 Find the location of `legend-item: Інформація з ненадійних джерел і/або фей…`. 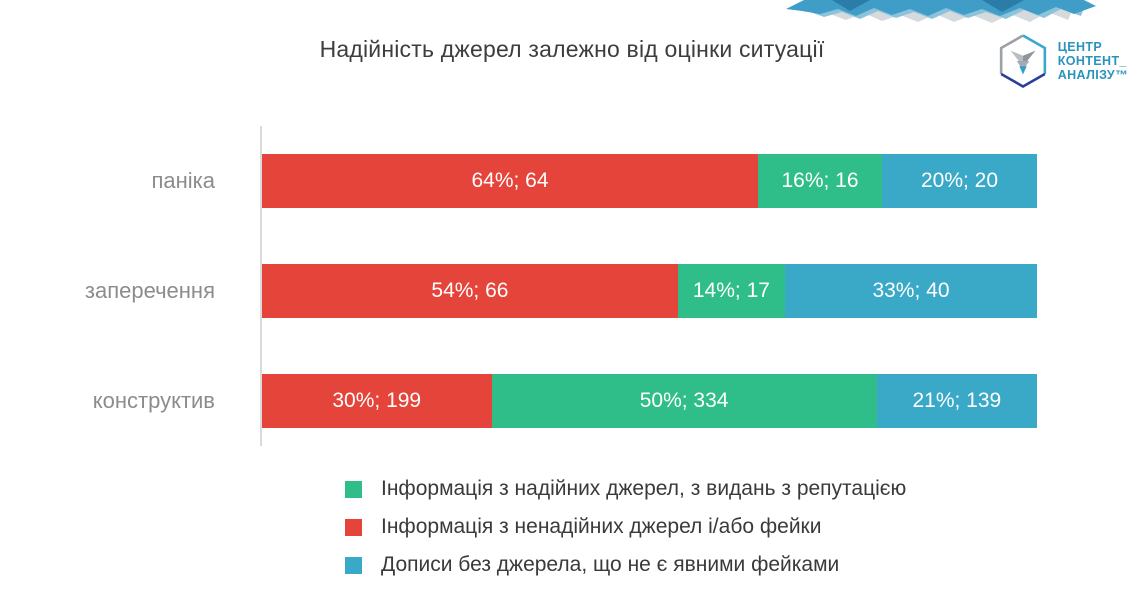

legend-item: Інформація з ненадійних джерел і/або фей… is located at coordinates (625, 527).